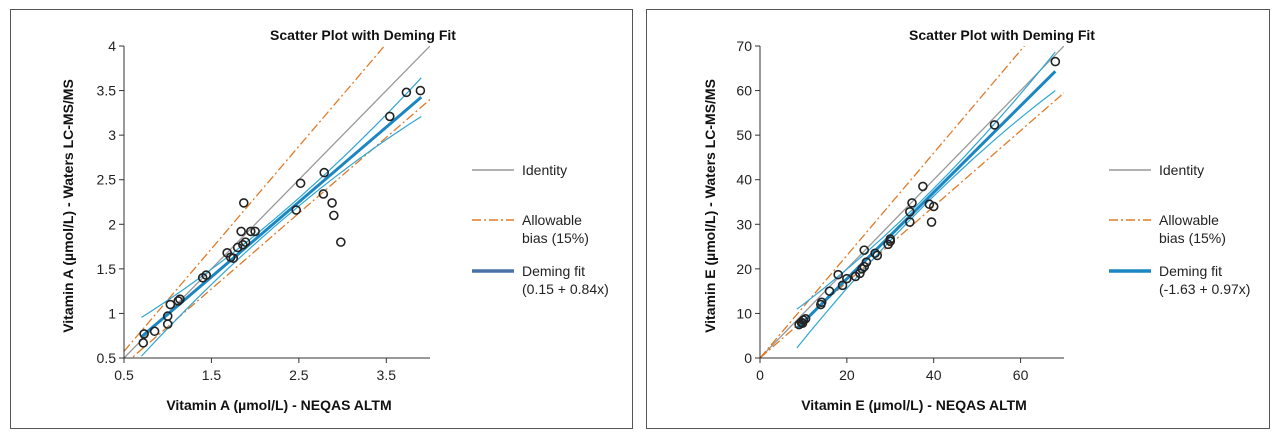 This screenshot has height=440, width=1280. What do you see at coordinates (748, 358) in the screenshot?
I see `y-tick-label: 0` at bounding box center [748, 358].